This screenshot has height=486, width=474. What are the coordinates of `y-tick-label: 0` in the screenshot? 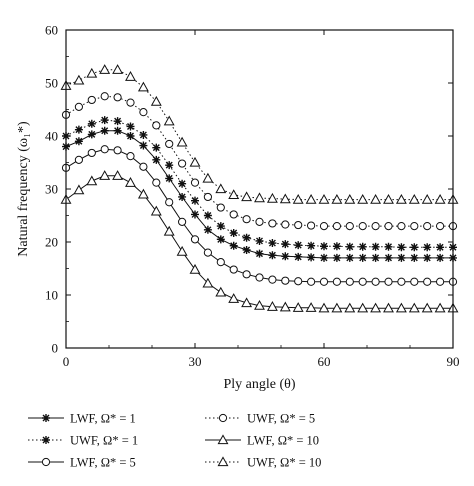 It's located at (55, 348).